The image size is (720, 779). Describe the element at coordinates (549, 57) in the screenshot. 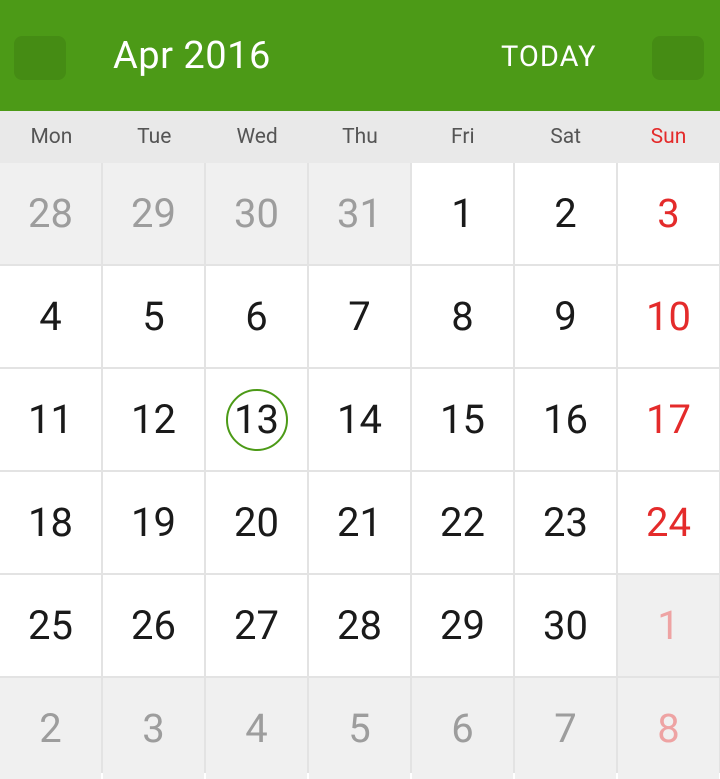

I see `today-button: TODAY` at that location.